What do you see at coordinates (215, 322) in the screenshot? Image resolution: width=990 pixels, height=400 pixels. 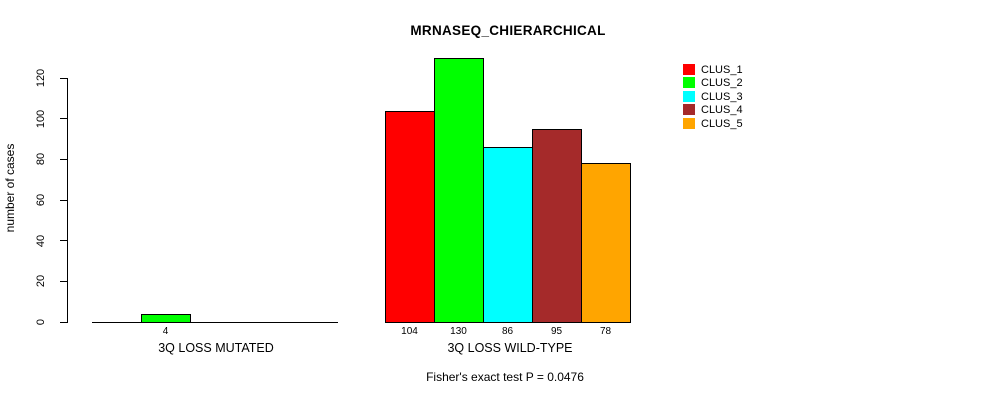 I see `x-baseline` at bounding box center [215, 322].